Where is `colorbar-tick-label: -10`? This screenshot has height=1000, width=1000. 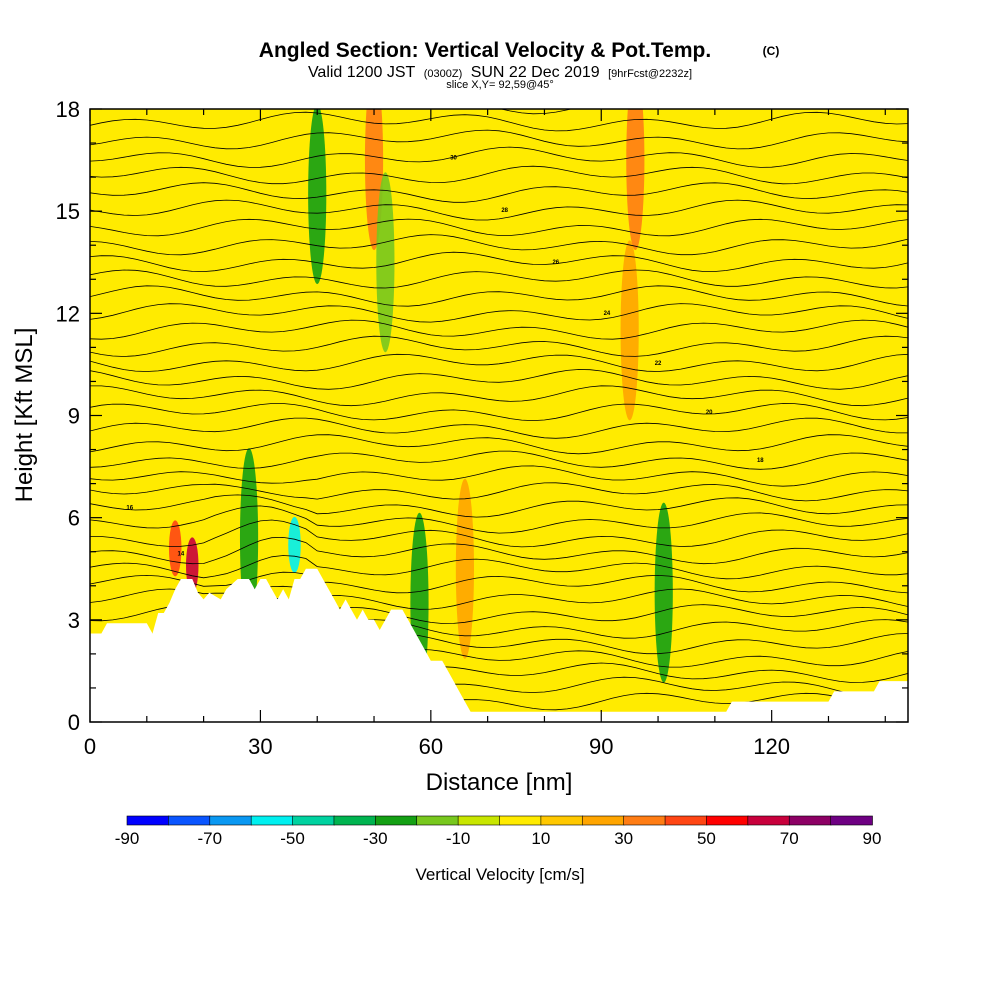 colorbar-tick-label: -10 is located at coordinates (458, 838).